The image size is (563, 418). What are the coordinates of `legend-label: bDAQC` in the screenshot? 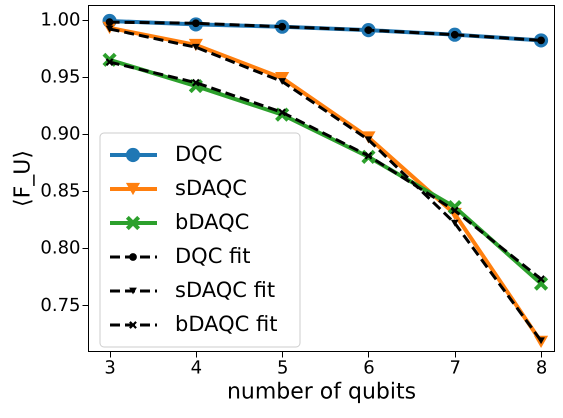 It's located at (212, 222).